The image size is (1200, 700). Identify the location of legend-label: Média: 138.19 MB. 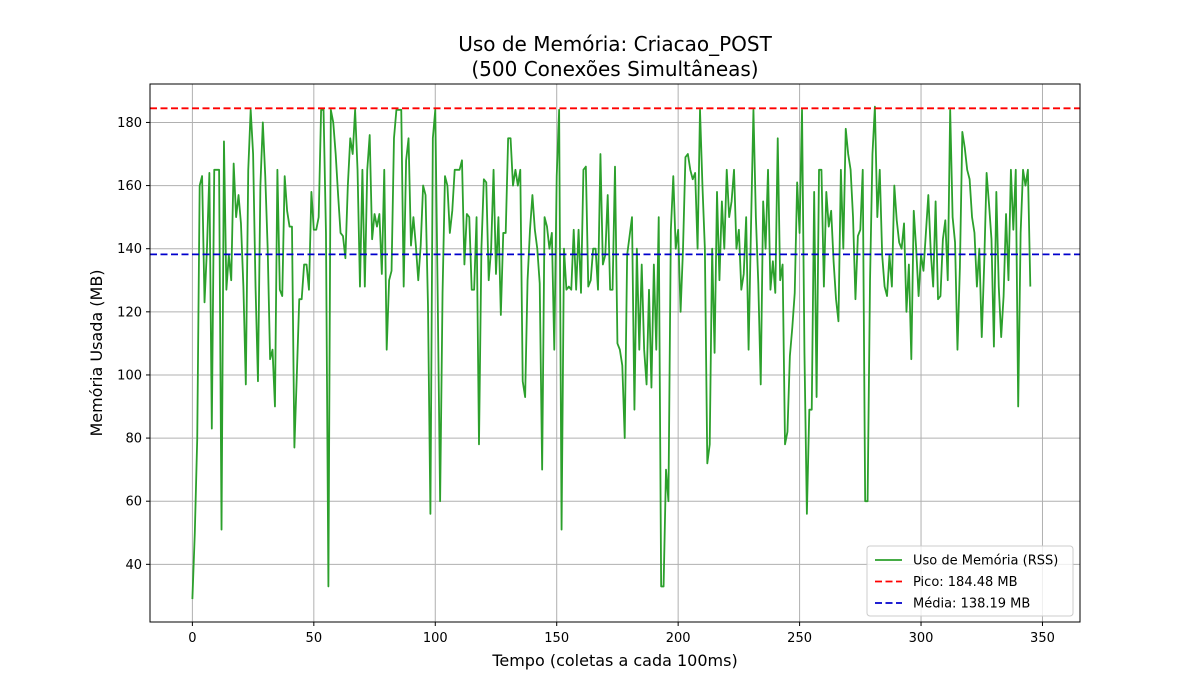
(971, 604).